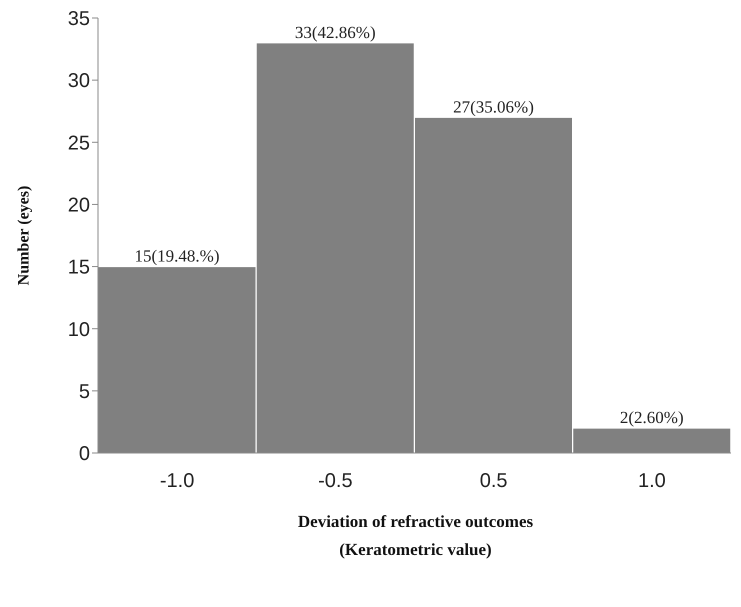  Describe the element at coordinates (335, 32) in the screenshot. I see `data-label: 33(42.86%)` at that location.